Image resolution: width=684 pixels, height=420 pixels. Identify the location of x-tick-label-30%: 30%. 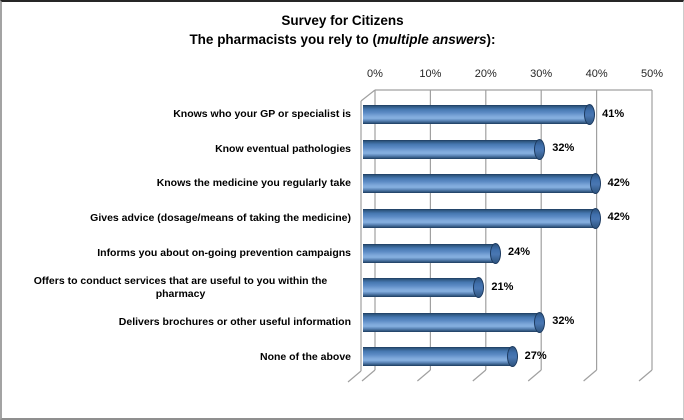
(541, 74).